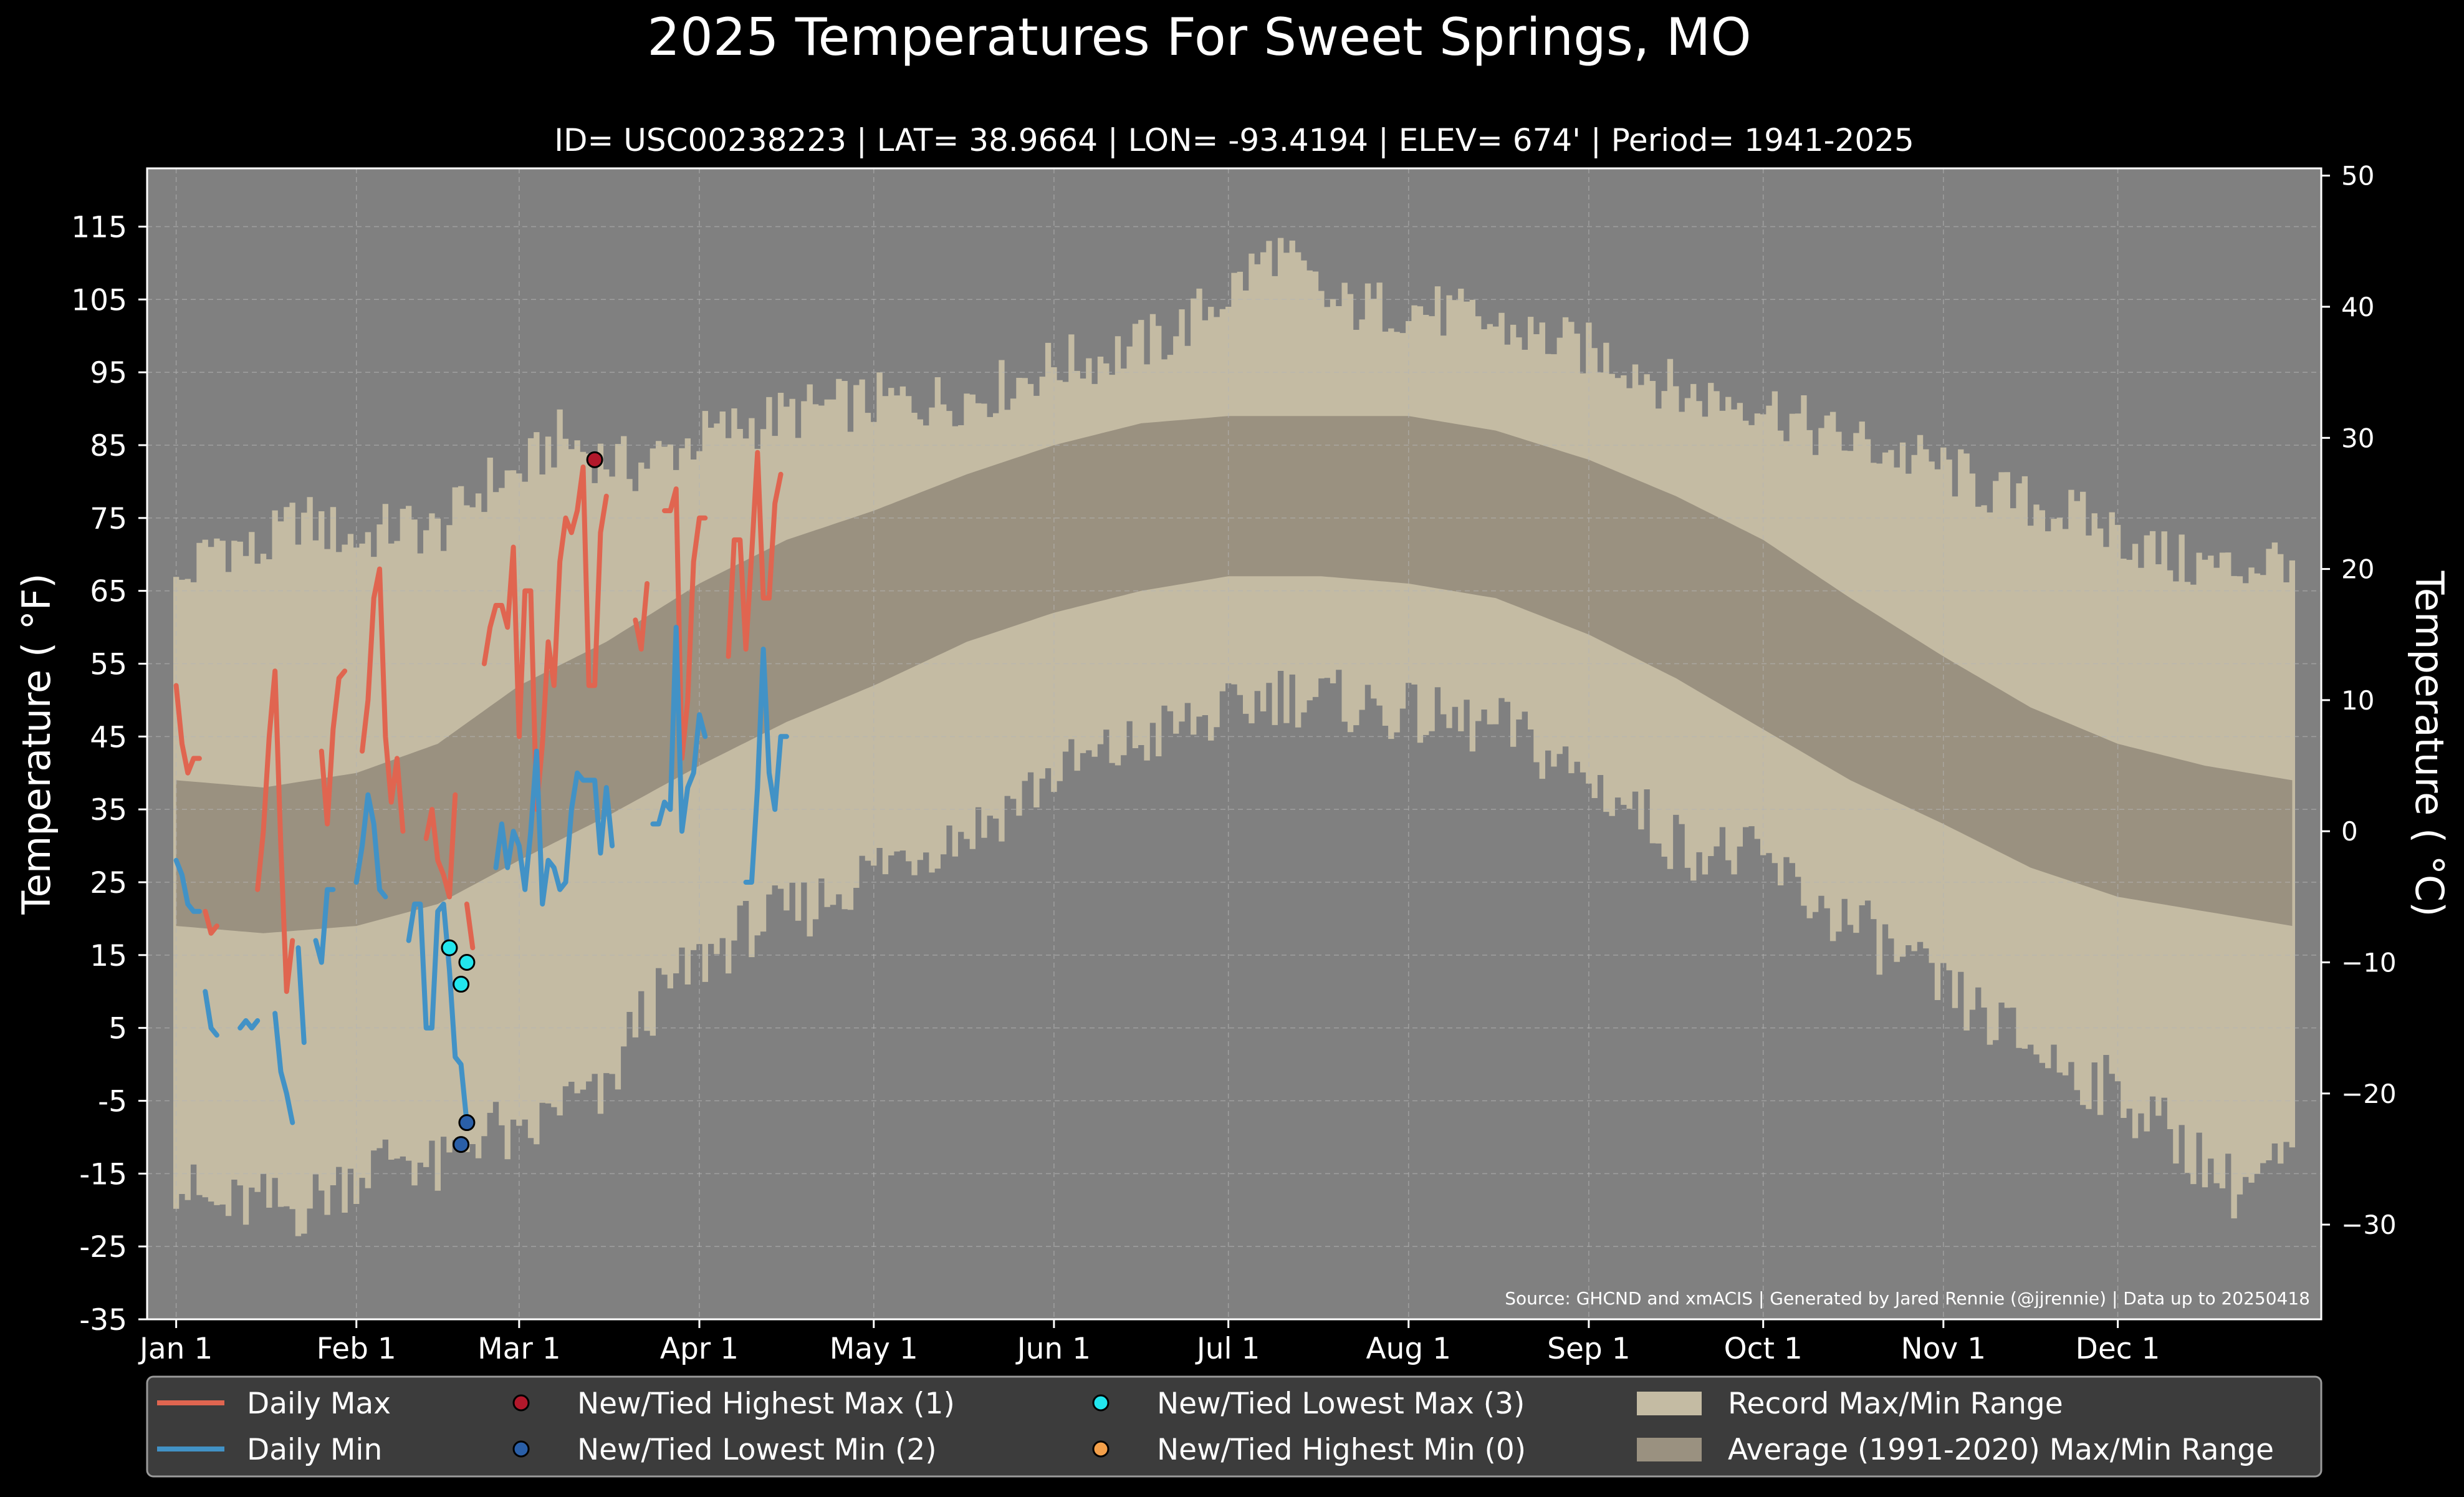  Describe the element at coordinates (1341, 1404) in the screenshot. I see `legend-label: New/Tied Lowest Max (3)` at that location.